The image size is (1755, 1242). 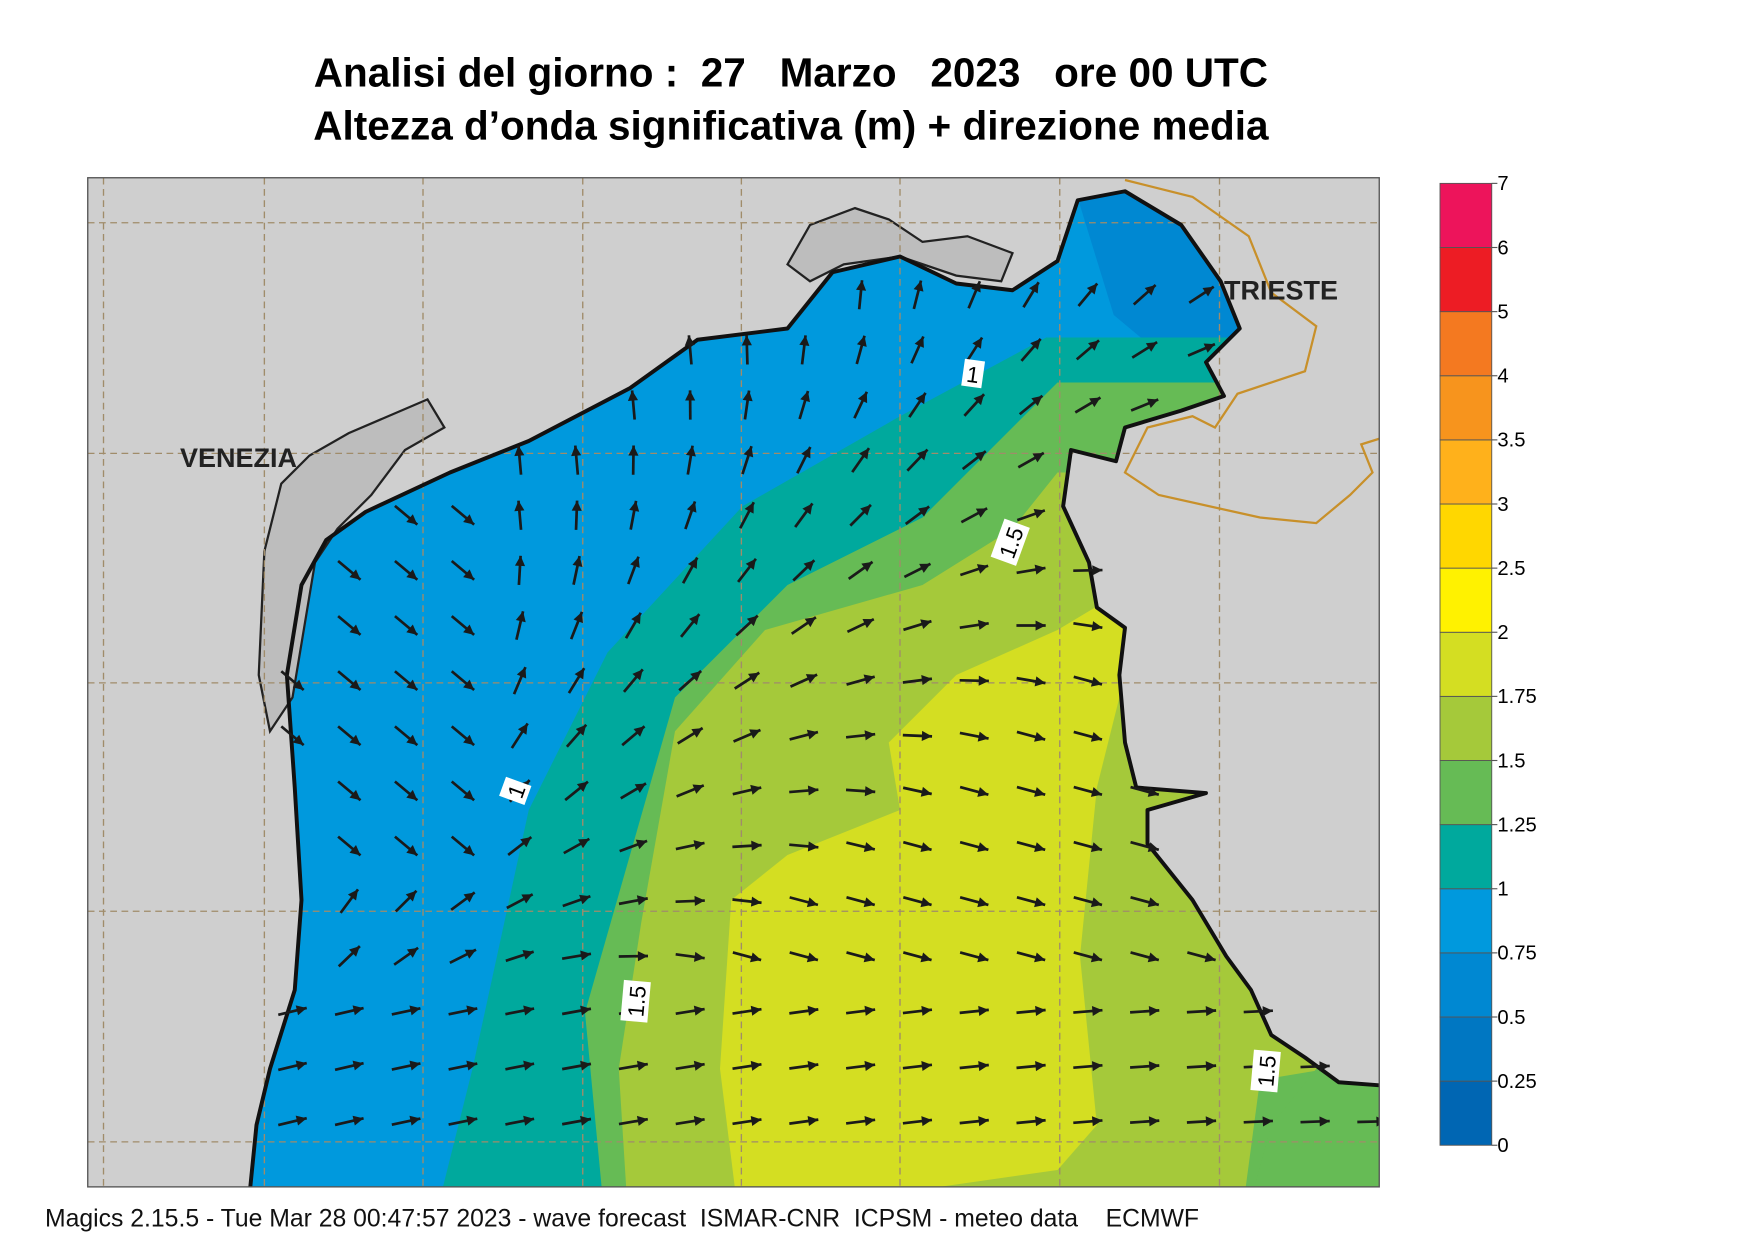 I want to click on label-bg, so click(x=1265, y=1071).